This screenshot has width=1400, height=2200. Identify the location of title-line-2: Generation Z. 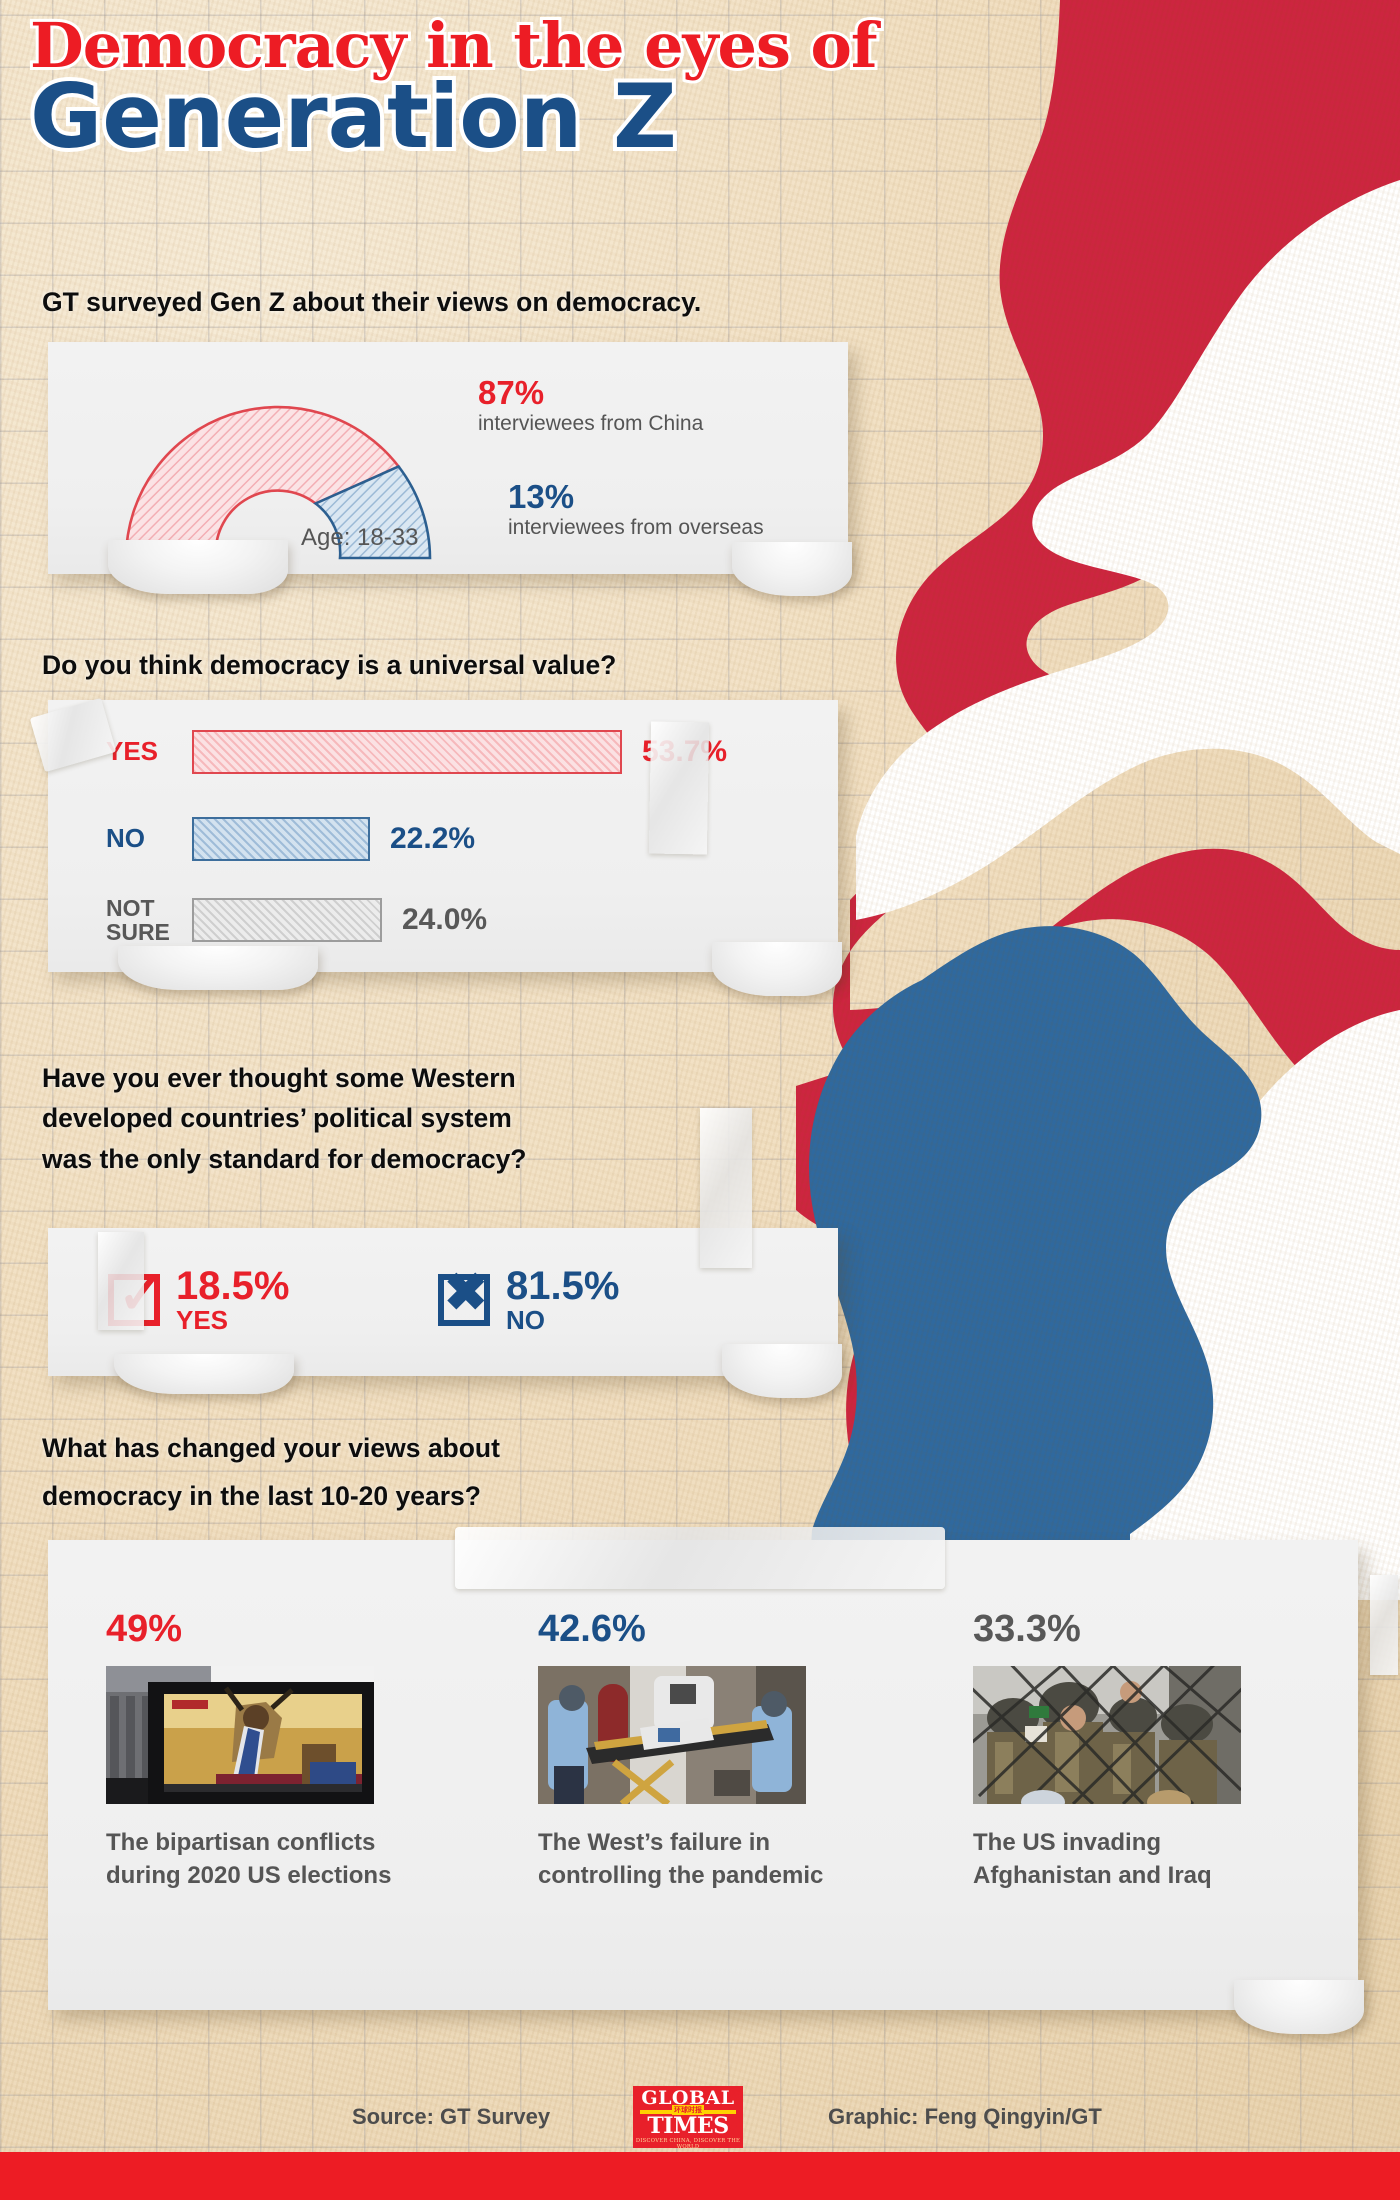
(353, 117).